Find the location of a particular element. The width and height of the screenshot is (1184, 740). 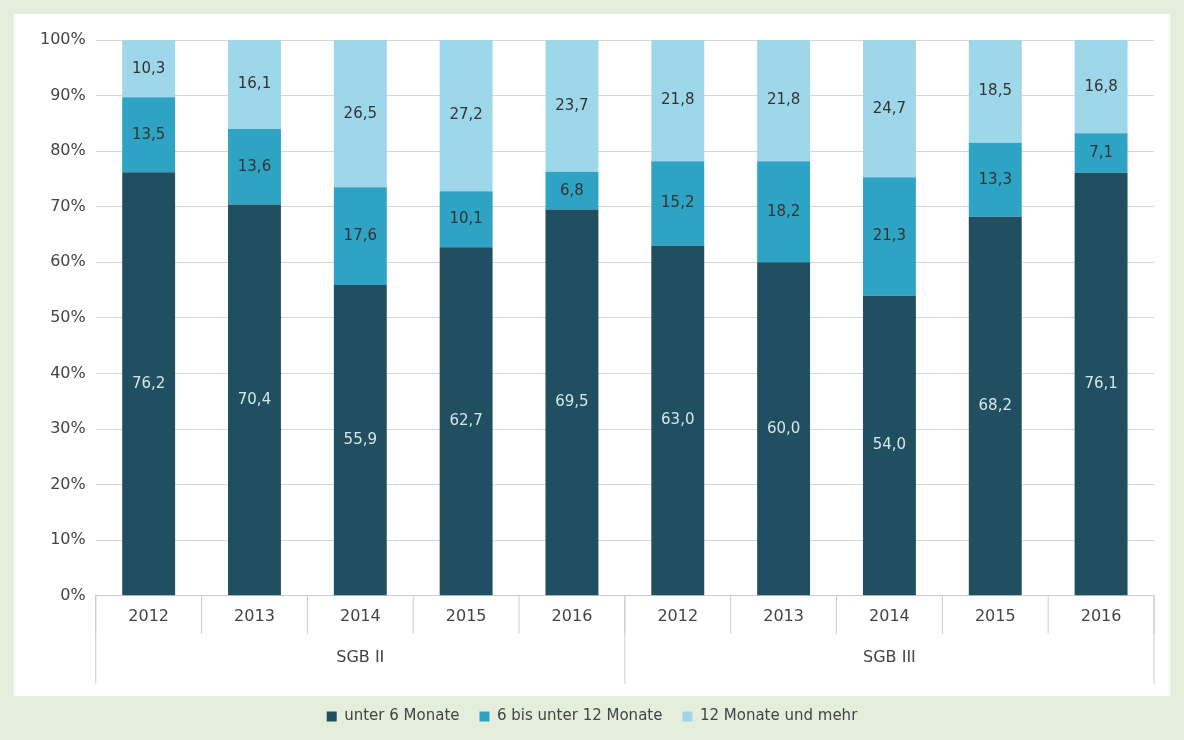

y-tick-label: 10% is located at coordinates (68, 539).